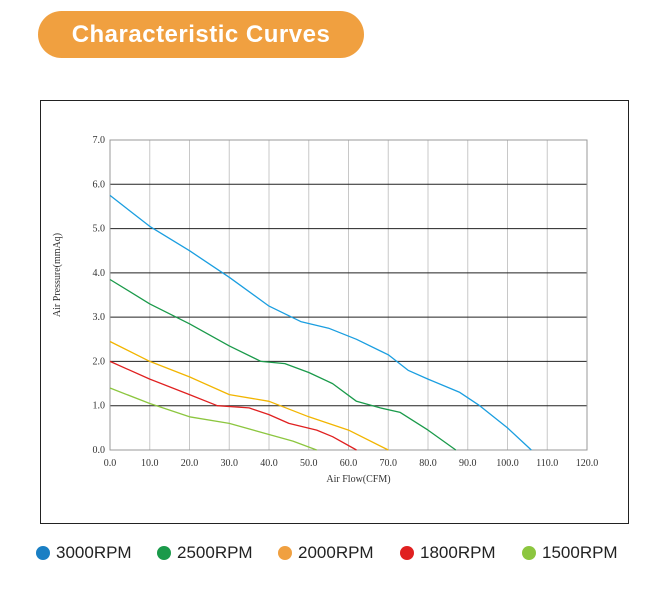  What do you see at coordinates (94, 552) in the screenshot?
I see `legend-label: 3000RPM` at bounding box center [94, 552].